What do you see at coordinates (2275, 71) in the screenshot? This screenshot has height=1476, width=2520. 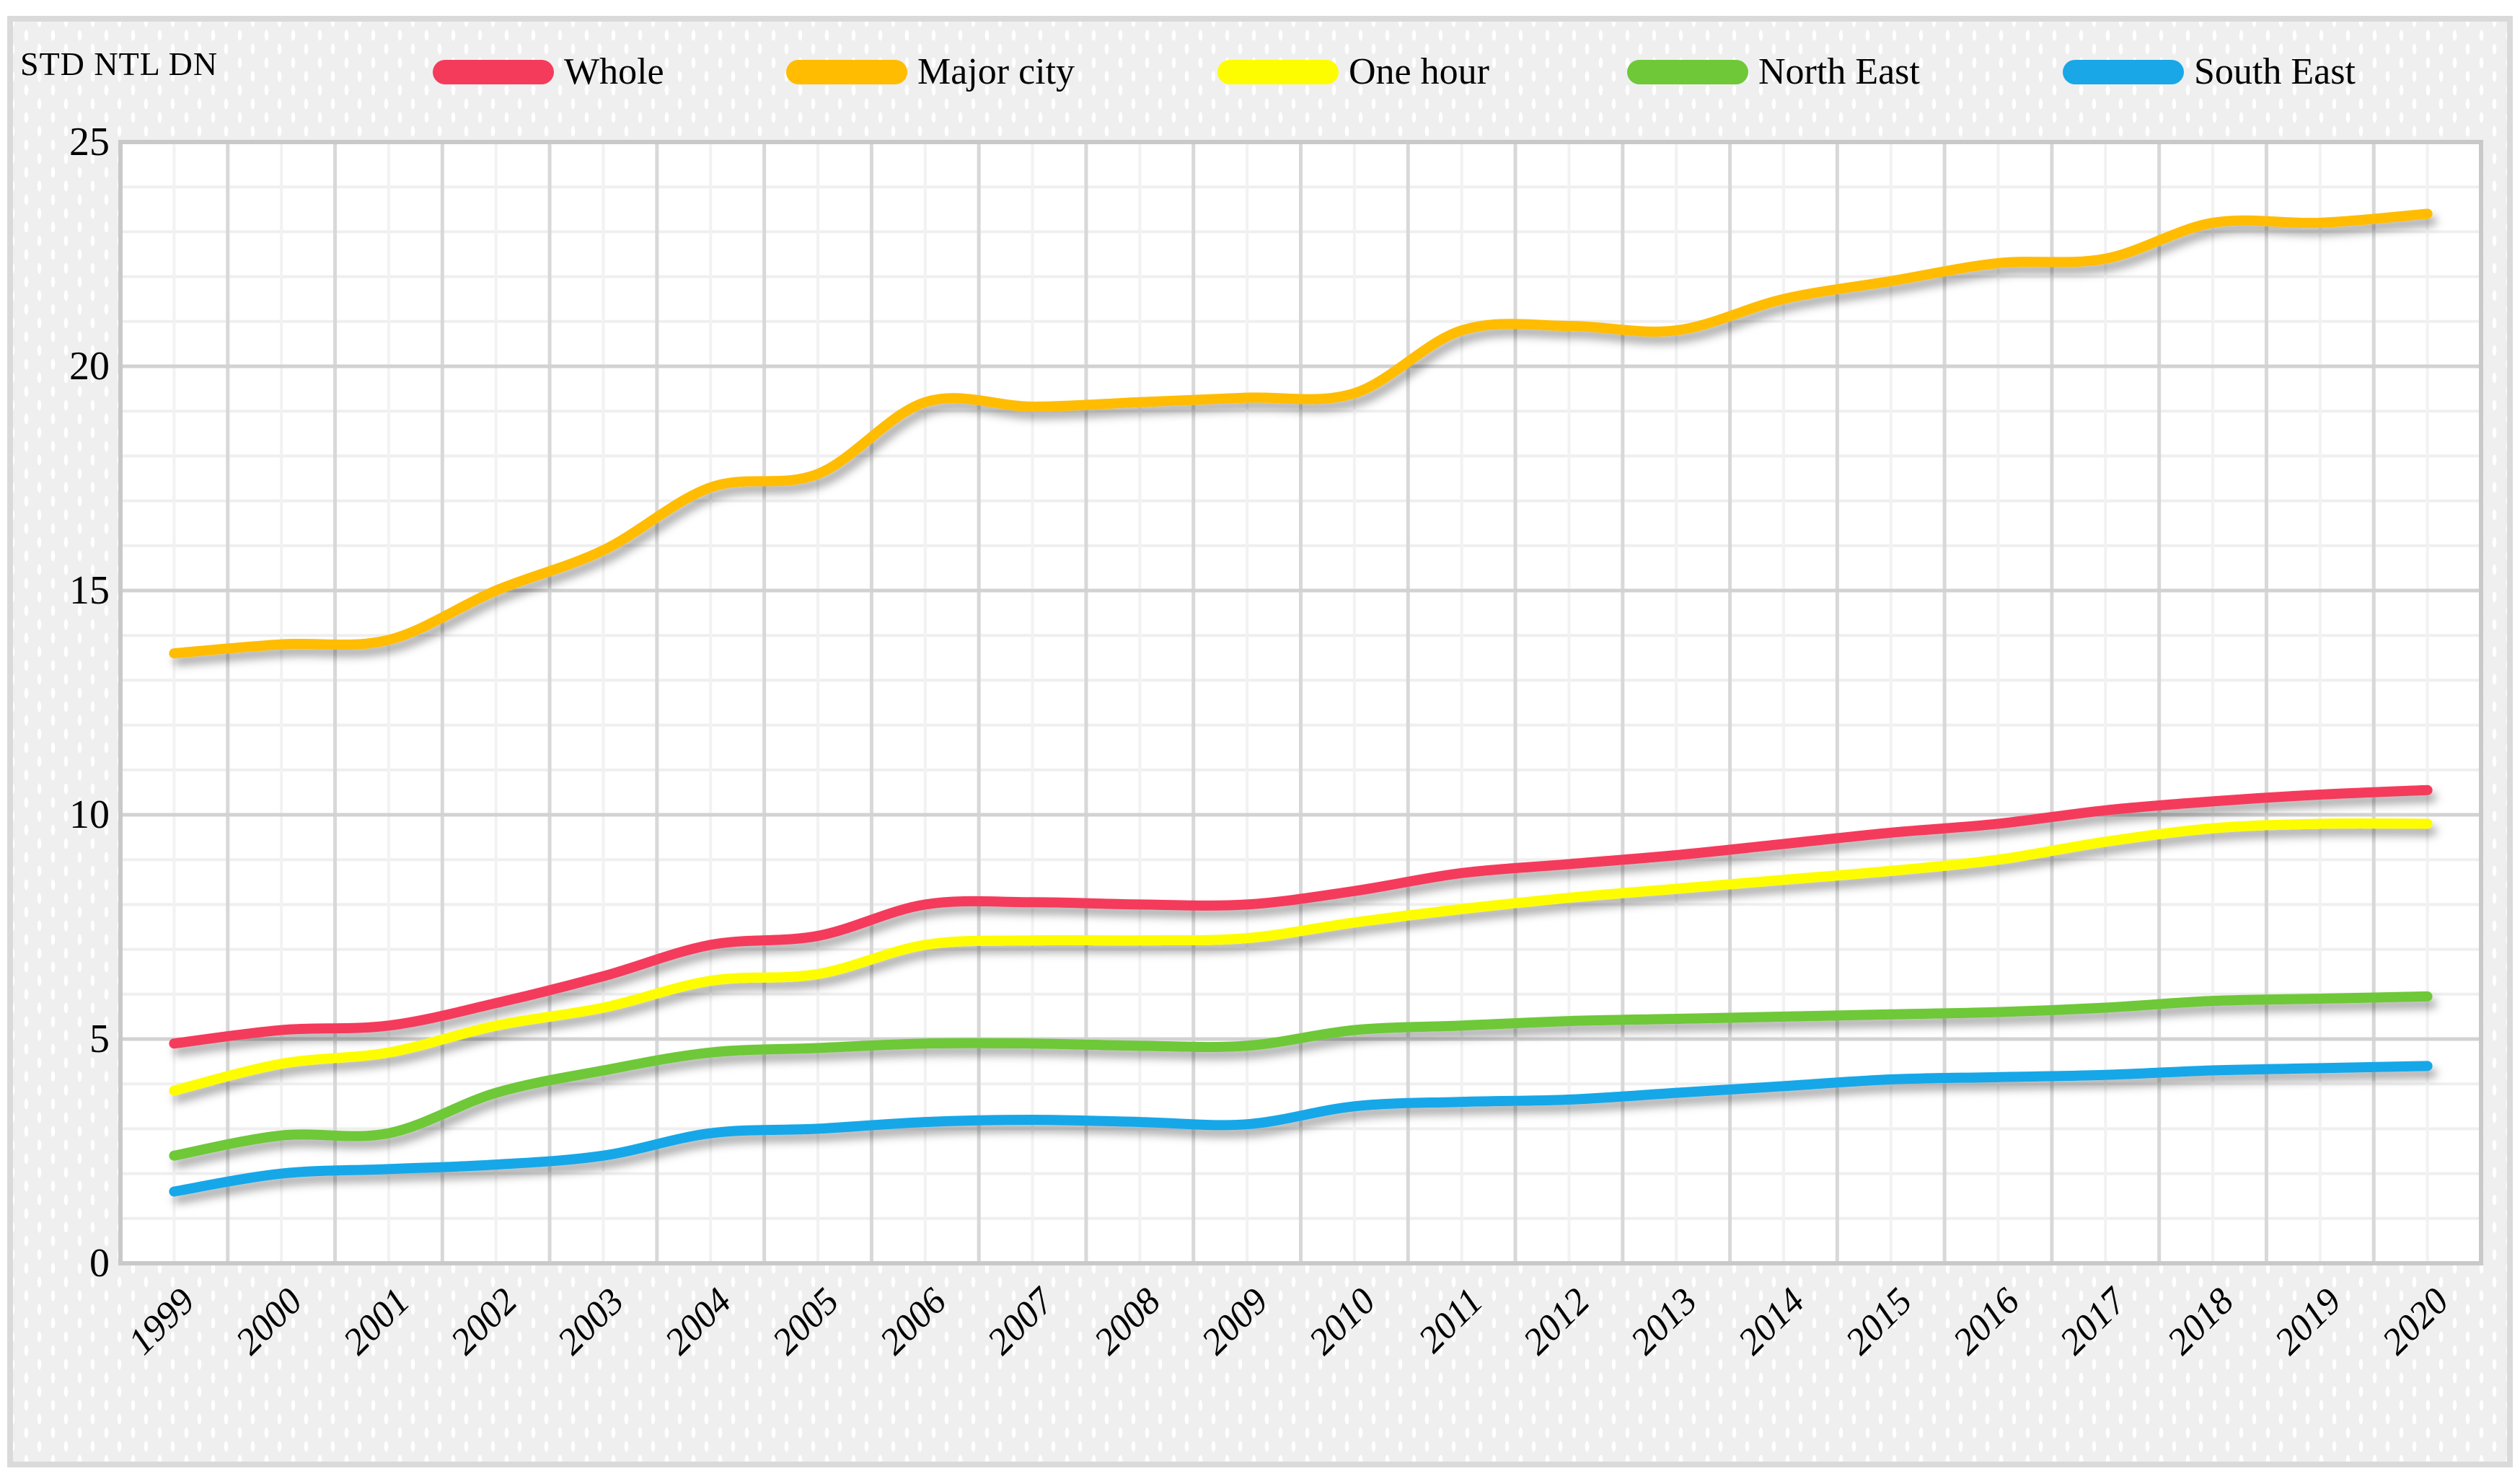 I see `legend-label: South East` at bounding box center [2275, 71].